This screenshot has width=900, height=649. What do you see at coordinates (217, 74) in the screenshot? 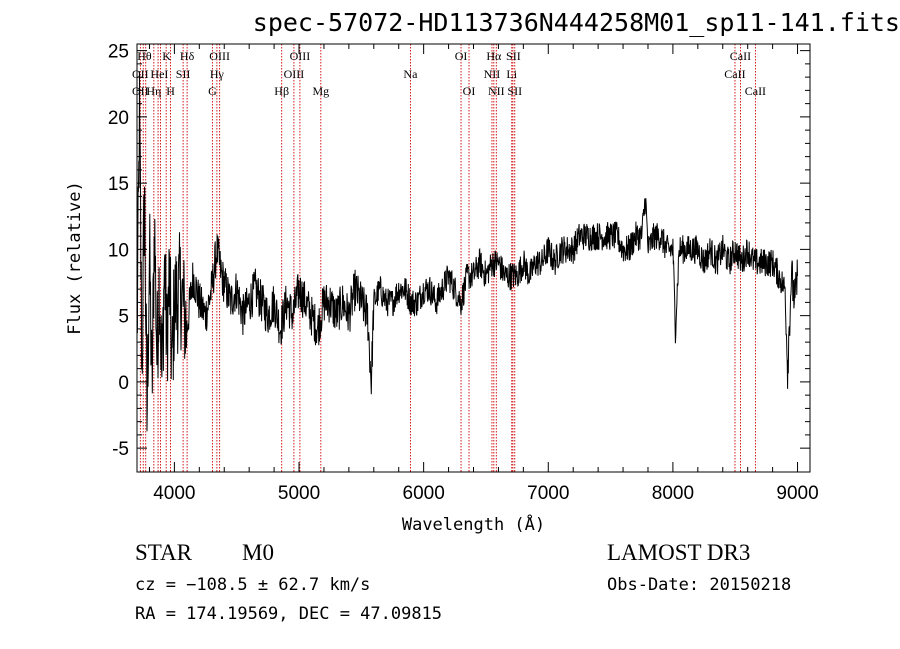
I see `line-label-1-3: Hγ` at bounding box center [217, 74].